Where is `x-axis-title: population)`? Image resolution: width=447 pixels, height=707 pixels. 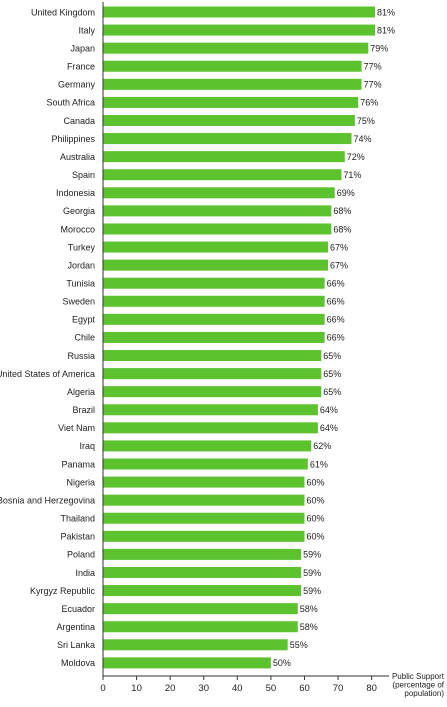
x-axis-title: population) is located at coordinates (424, 693).